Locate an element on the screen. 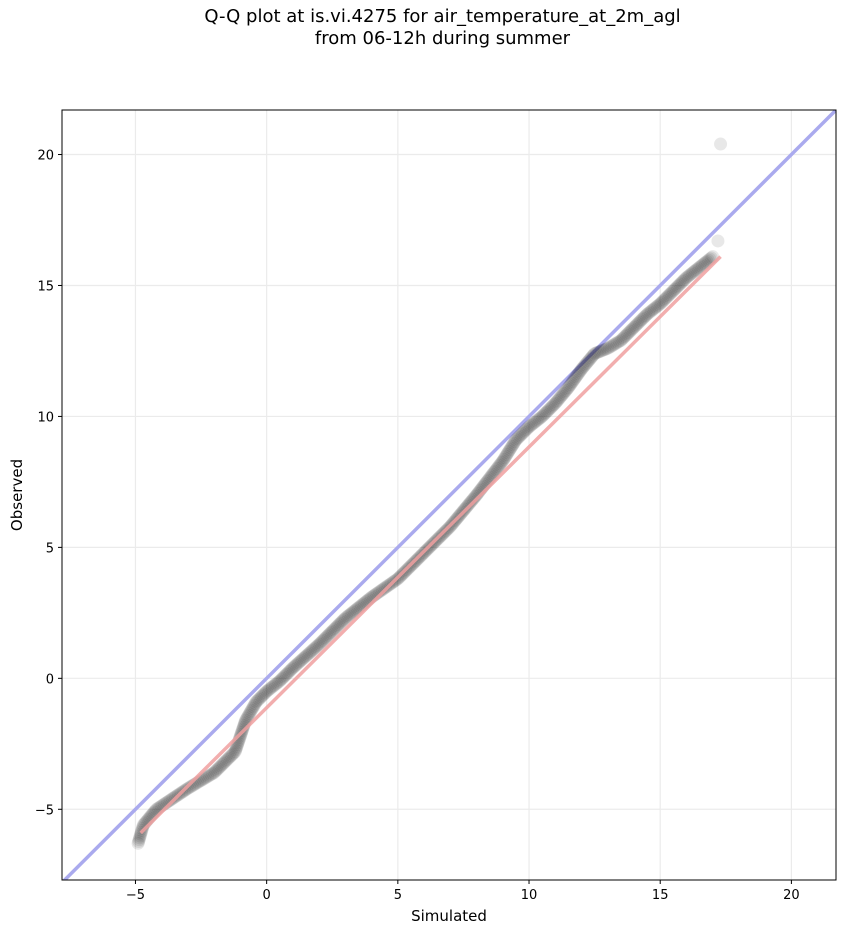 The height and width of the screenshot is (934, 845). y-tick-label: 0 is located at coordinates (50, 679).